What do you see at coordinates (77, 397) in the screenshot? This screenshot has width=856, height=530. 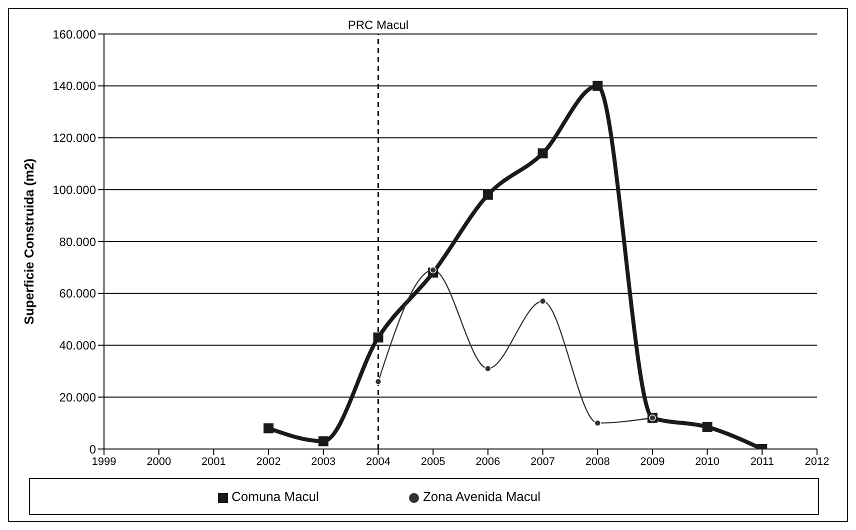 I see `y-tick-label: 20.000` at bounding box center [77, 397].